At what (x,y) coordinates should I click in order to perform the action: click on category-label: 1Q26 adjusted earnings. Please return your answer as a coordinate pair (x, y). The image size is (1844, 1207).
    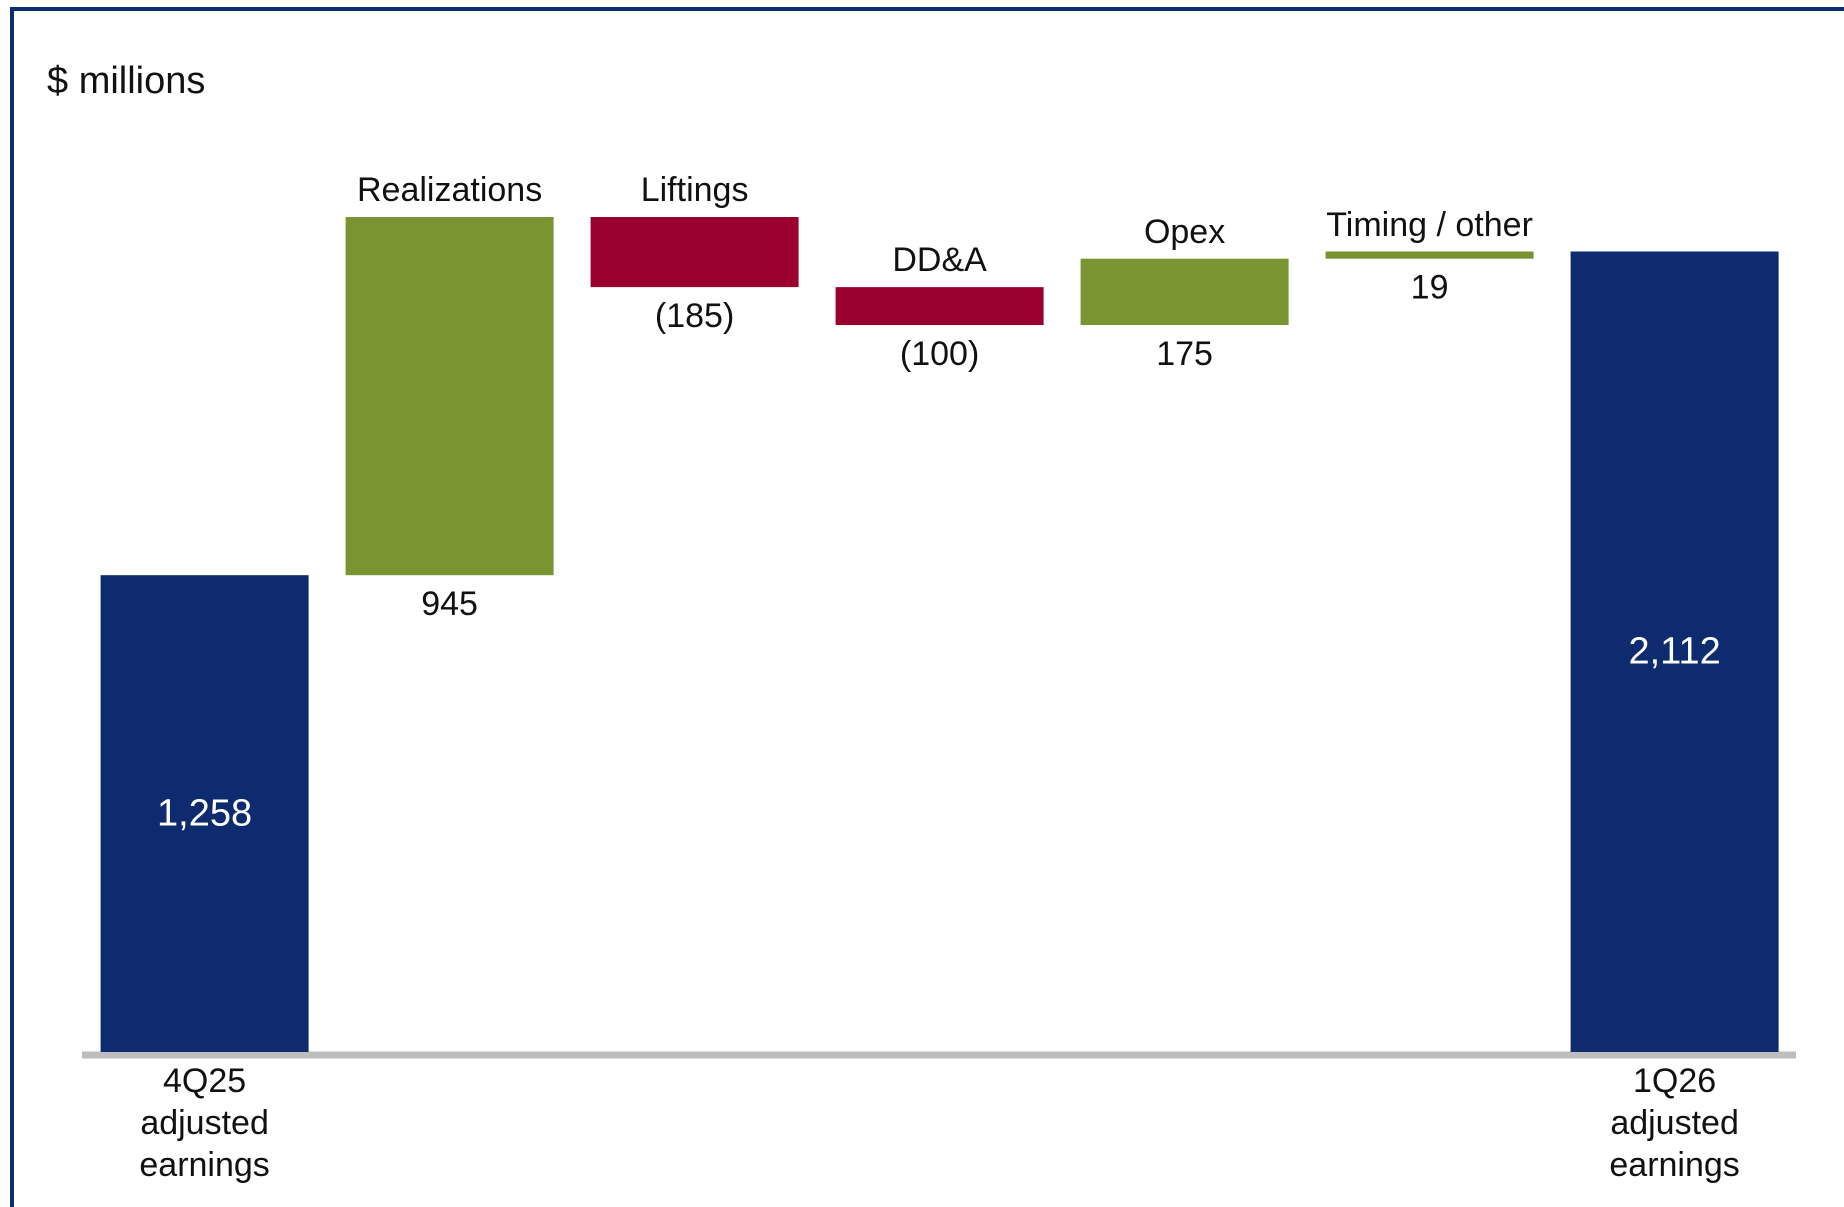
    Looking at the image, I should click on (1674, 1123).